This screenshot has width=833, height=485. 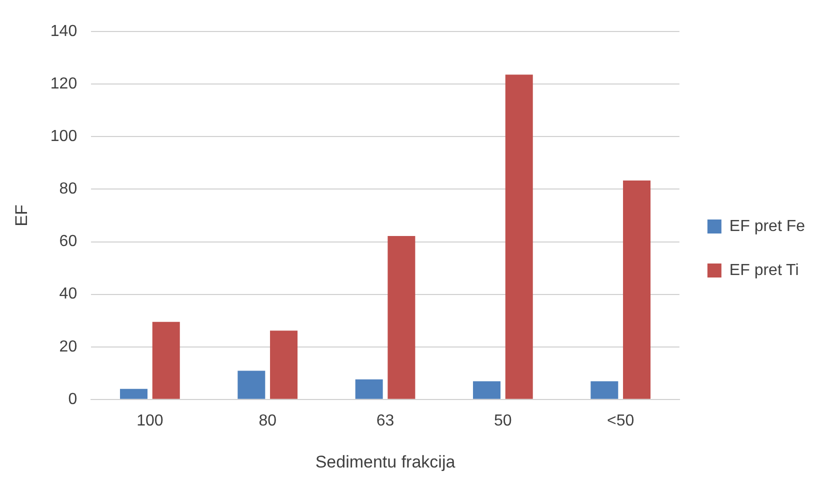 I want to click on y-tick-label: 40, so click(x=68, y=294).